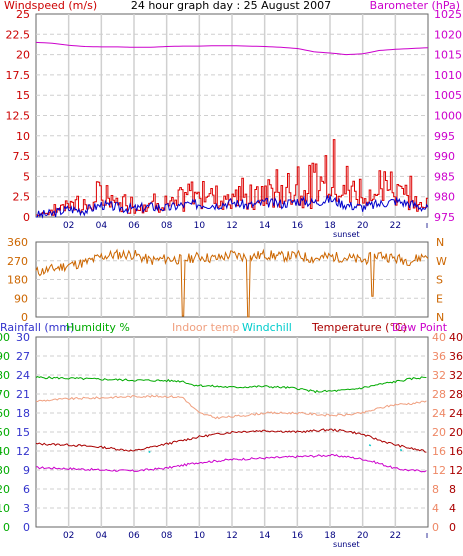  Describe the element at coordinates (448, 116) in the screenshot. I see `barometer-tick: 1000` at that location.